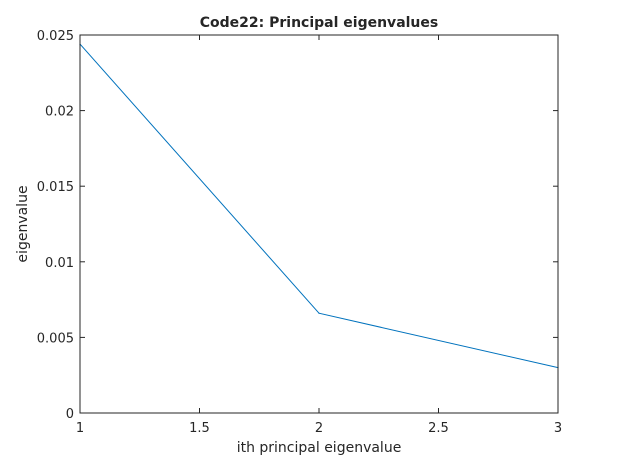  I want to click on y-axis-label: eigenvalue, so click(23, 223).